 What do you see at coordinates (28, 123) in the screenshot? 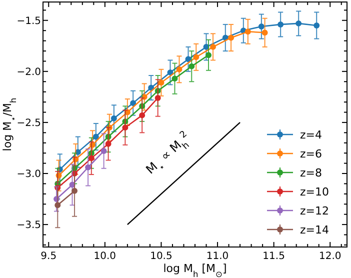
I see `y-tick-label: −2.5` at bounding box center [28, 123].